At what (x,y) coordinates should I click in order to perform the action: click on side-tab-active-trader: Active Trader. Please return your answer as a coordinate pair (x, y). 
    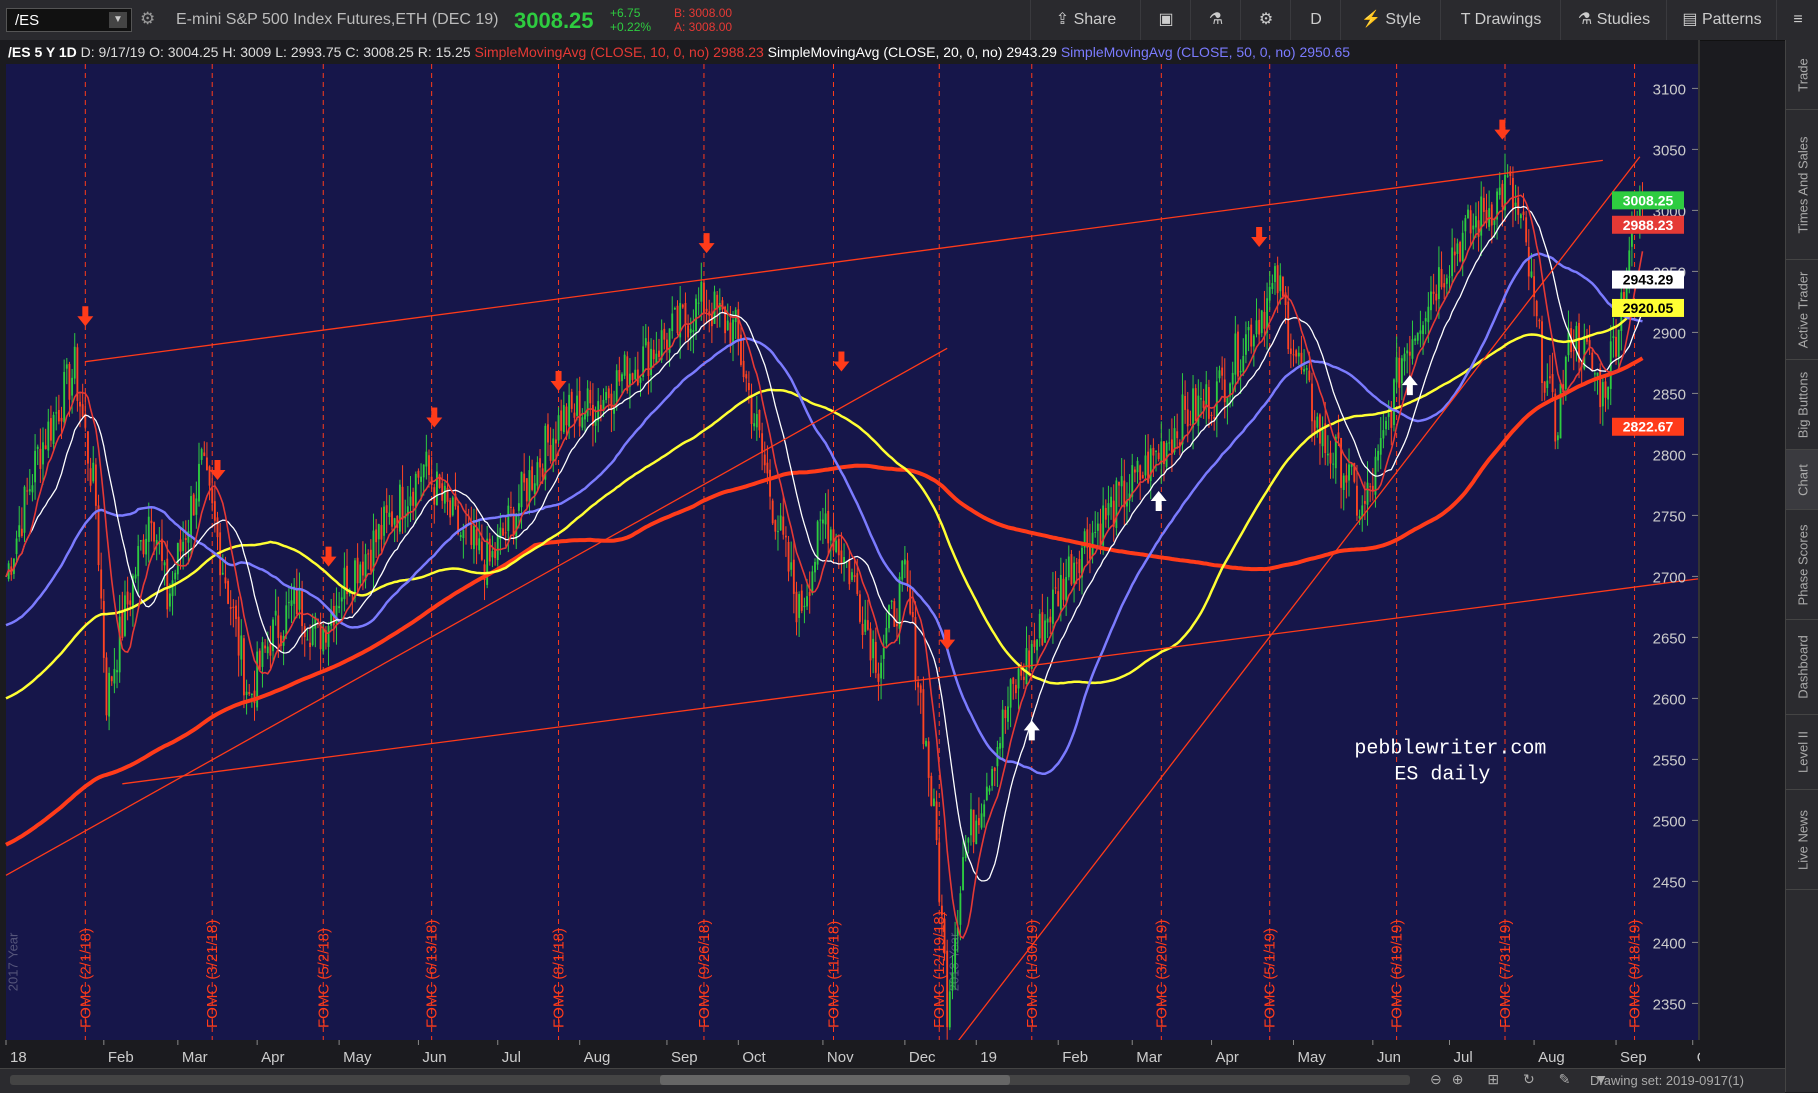
    Looking at the image, I should click on (1802, 310).